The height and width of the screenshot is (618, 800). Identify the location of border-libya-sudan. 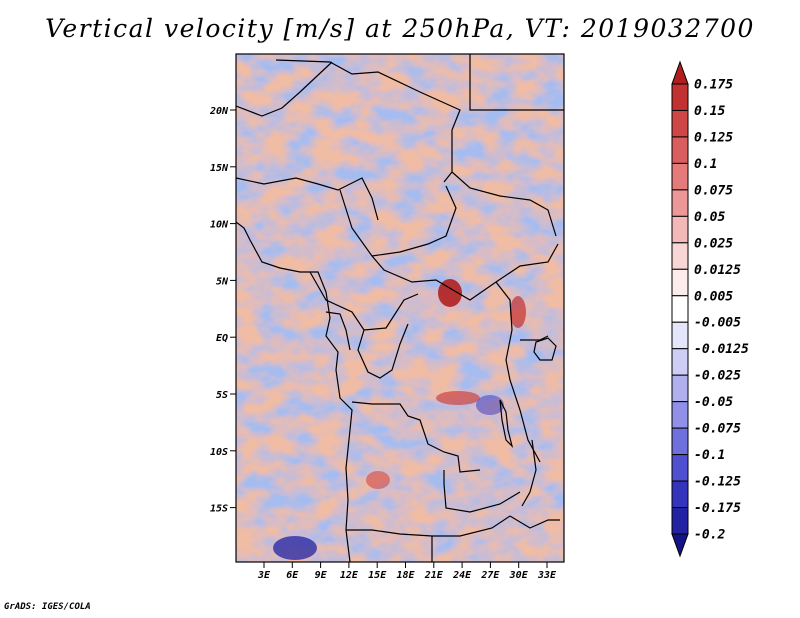
(516, 82).